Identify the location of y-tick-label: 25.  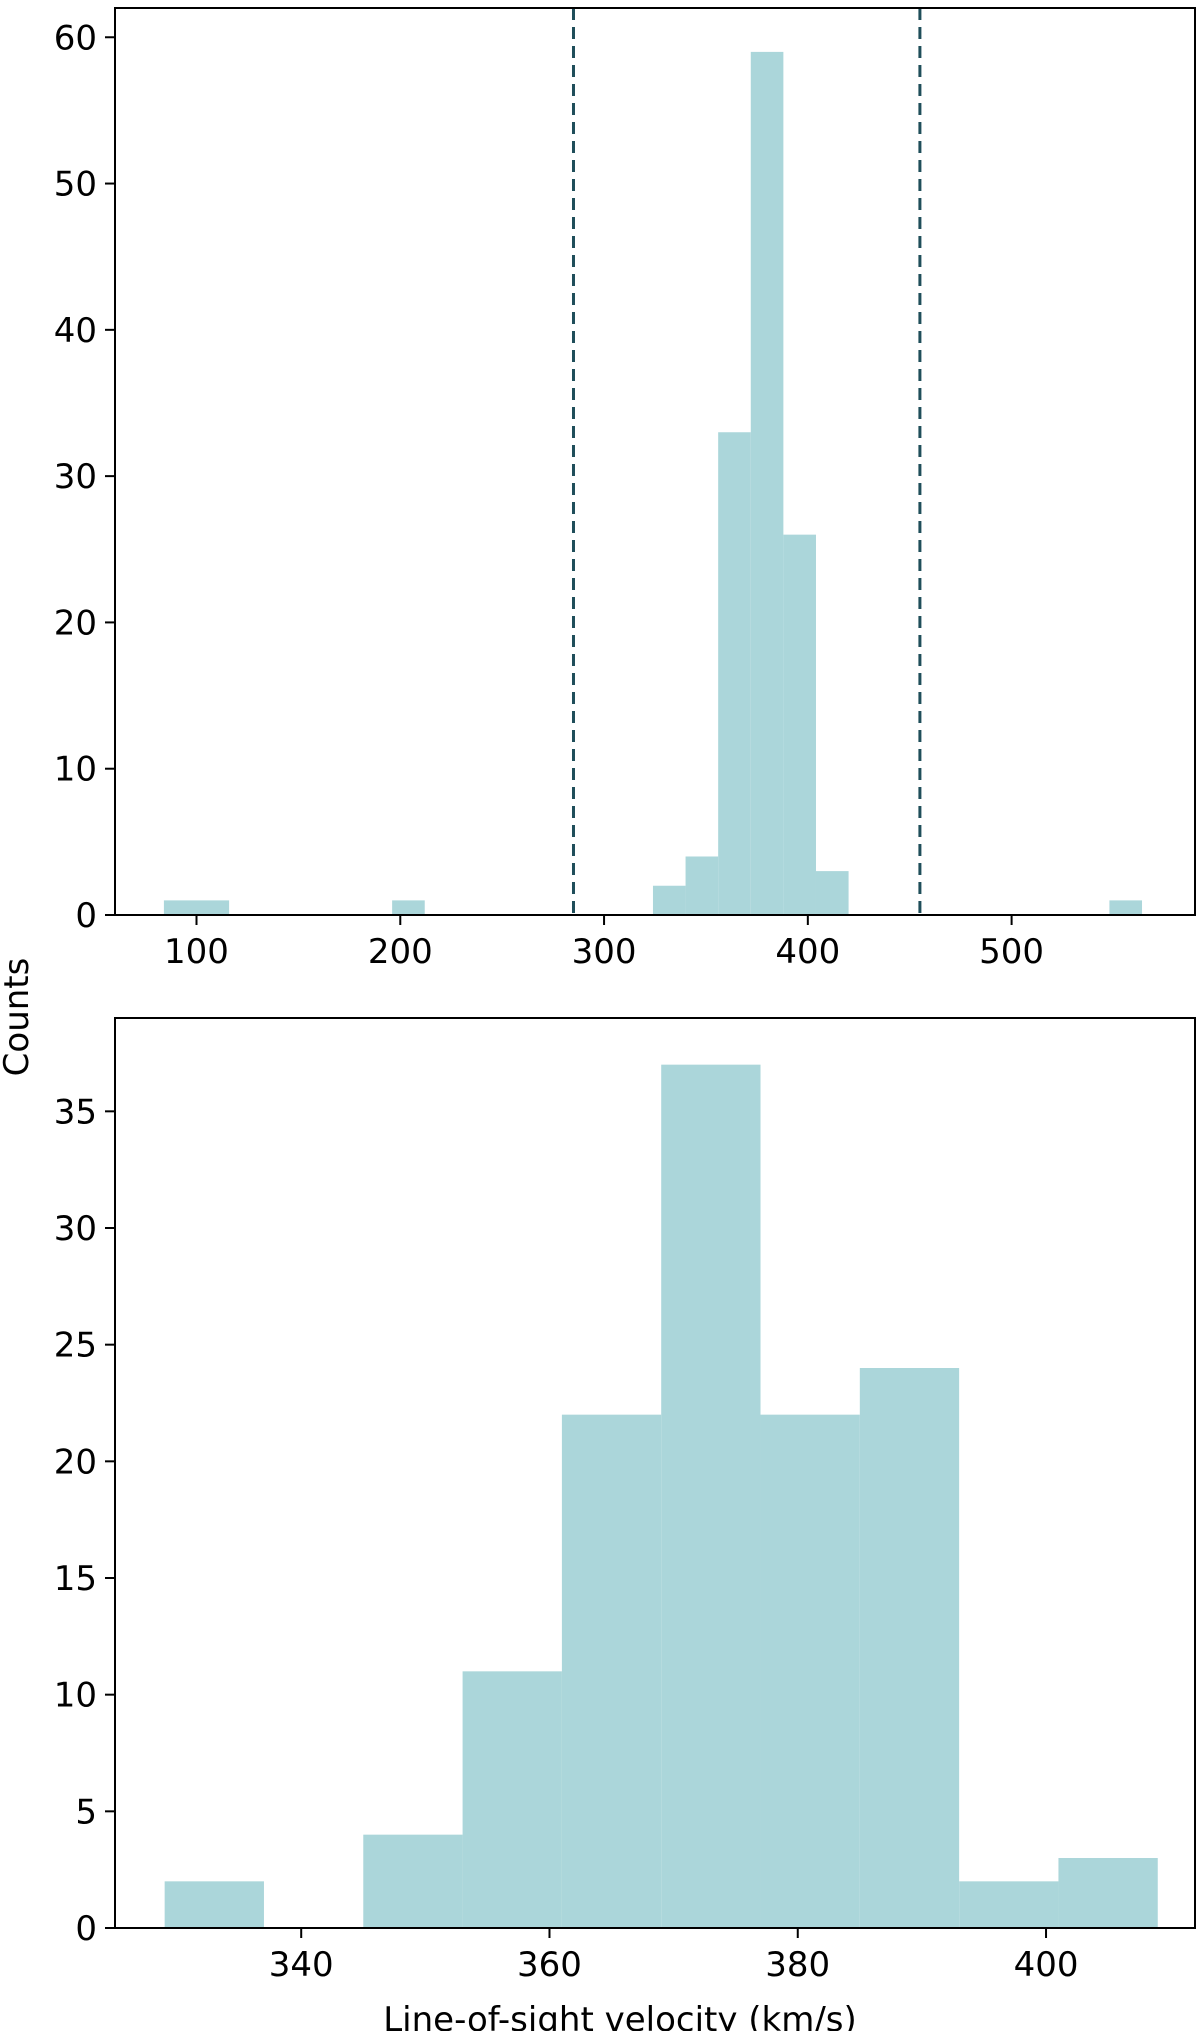
(75, 1346).